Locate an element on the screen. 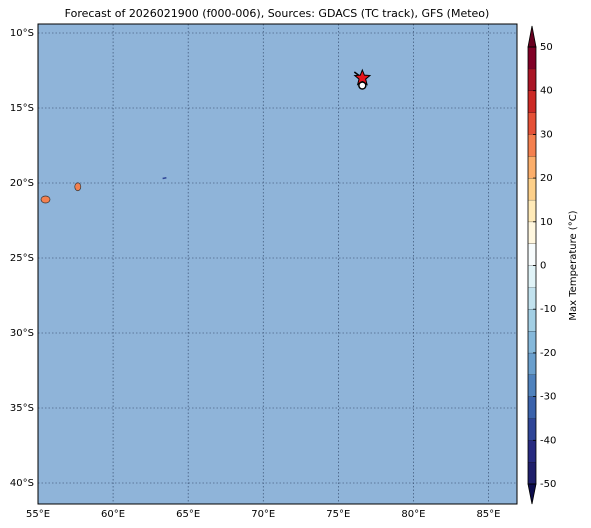 Image resolution: width=591 pixels, height=528 pixels. colorbar-tick-label: 40 is located at coordinates (546, 91).